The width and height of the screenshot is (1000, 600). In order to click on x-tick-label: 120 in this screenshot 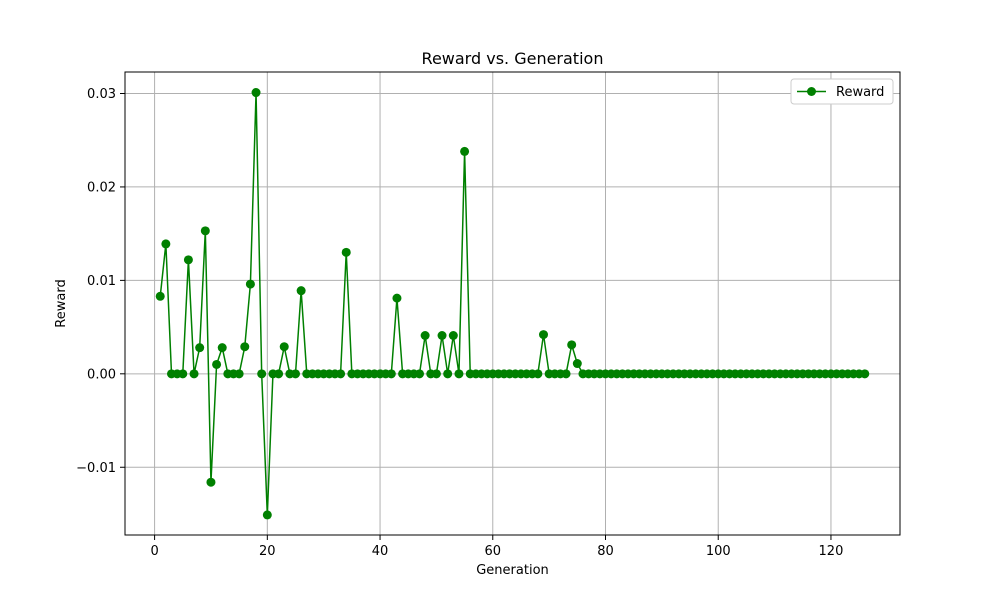, I will do `click(831, 551)`.